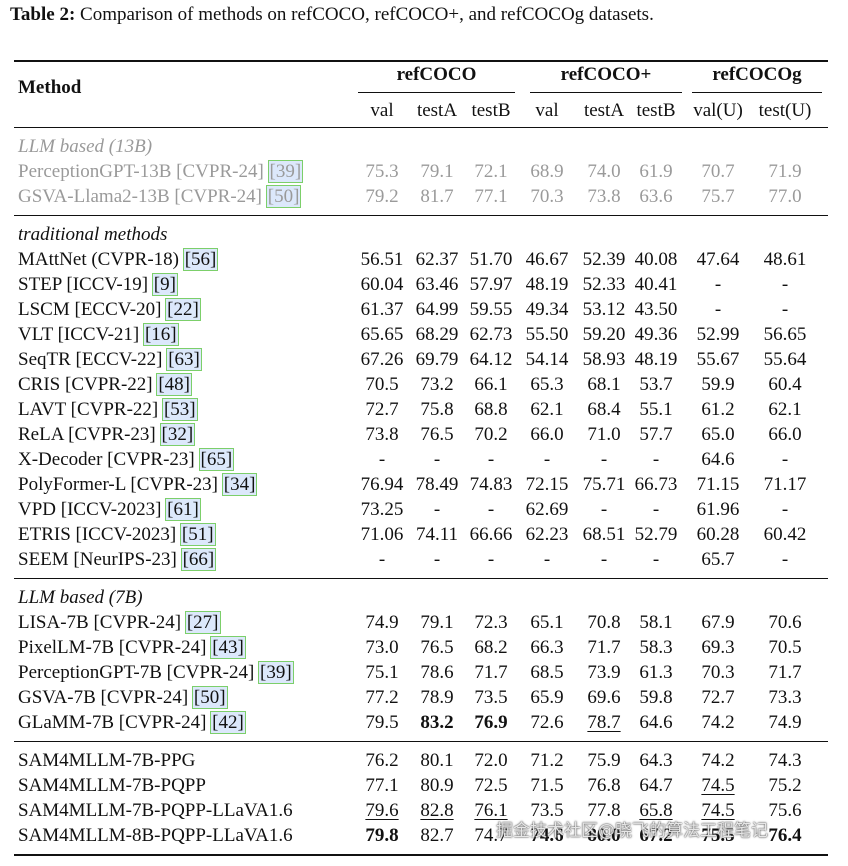 Image resolution: width=848 pixels, height=866 pixels. What do you see at coordinates (50, 87) in the screenshot?
I see `method-header: Method` at bounding box center [50, 87].